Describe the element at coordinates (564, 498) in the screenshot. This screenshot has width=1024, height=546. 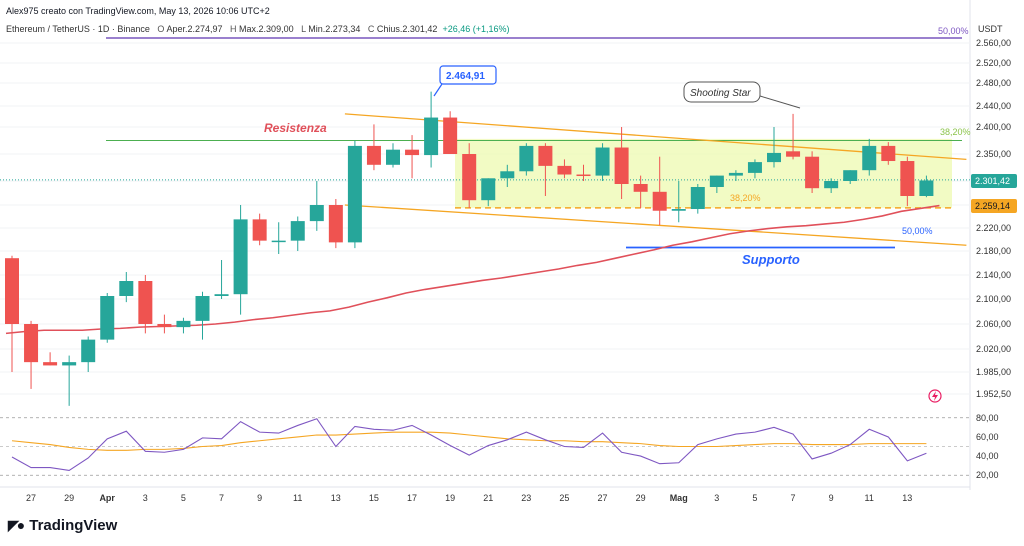
I see `date-tick: 25` at that location.